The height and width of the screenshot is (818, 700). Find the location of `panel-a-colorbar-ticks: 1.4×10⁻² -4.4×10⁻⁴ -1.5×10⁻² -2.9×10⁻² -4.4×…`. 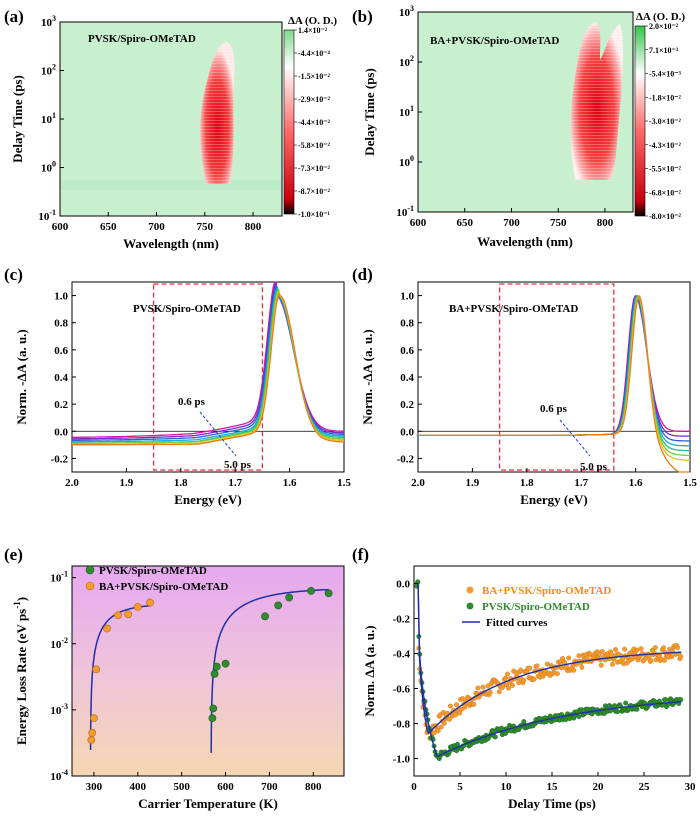

panel-a-colorbar-ticks: 1.4×10⁻² -4.4×10⁻⁴ -1.5×10⁻² -2.9×10⁻² -4.4×… is located at coordinates (312, 122).